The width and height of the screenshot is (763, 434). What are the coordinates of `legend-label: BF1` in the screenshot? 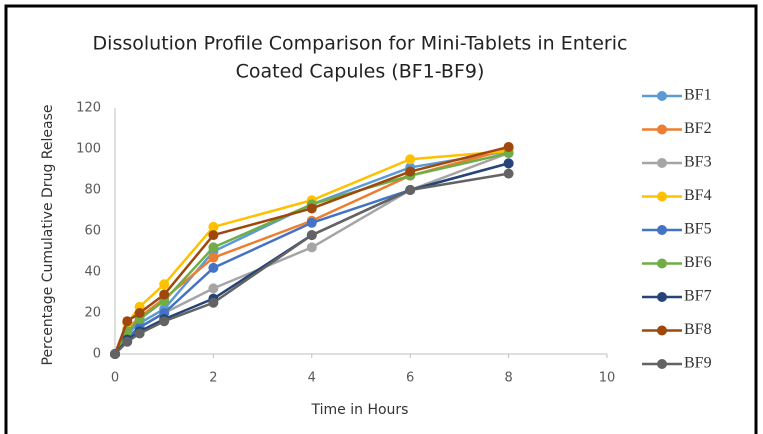 It's located at (698, 95).